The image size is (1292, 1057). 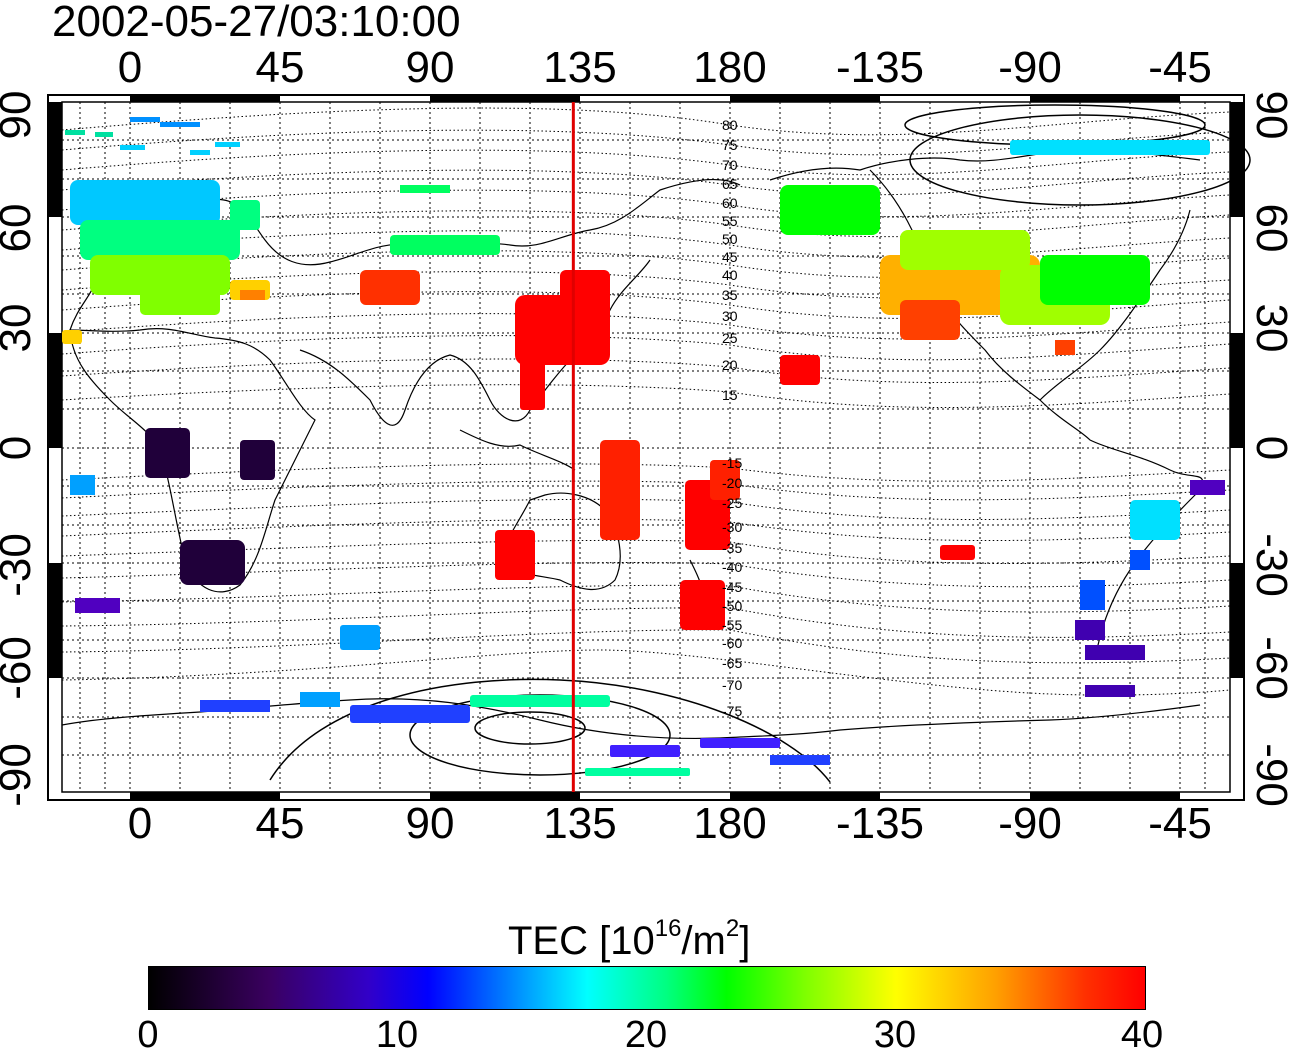 I want to click on colorbar-tick-40: 40, so click(x=1142, y=1035).